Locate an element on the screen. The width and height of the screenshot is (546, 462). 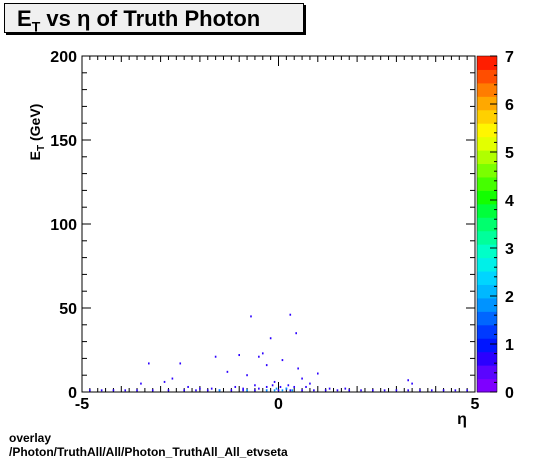
z-tick-label: 1 is located at coordinates (509, 345).